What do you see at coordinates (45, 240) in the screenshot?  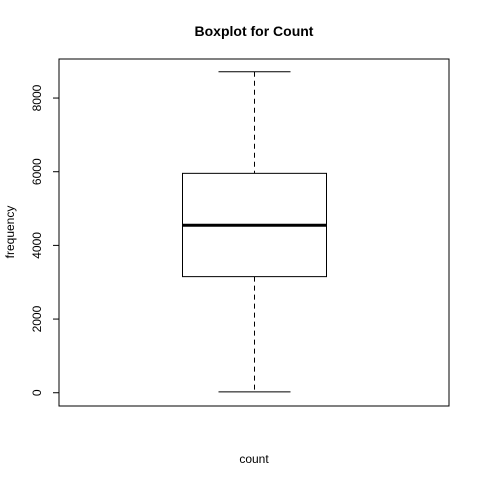 I see `y-axis: 0 2000 4000 6000 8000` at bounding box center [45, 240].